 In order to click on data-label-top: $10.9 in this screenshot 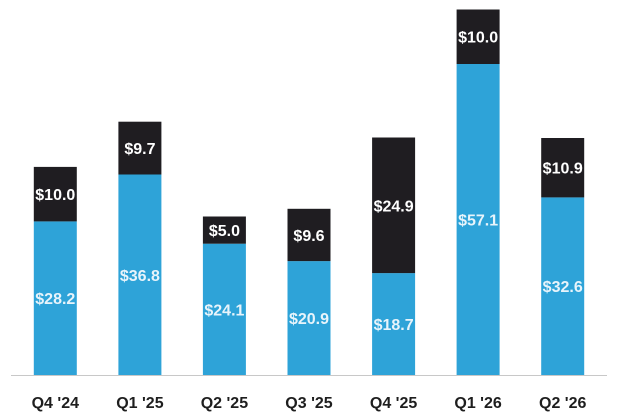, I will do `click(563, 169)`.